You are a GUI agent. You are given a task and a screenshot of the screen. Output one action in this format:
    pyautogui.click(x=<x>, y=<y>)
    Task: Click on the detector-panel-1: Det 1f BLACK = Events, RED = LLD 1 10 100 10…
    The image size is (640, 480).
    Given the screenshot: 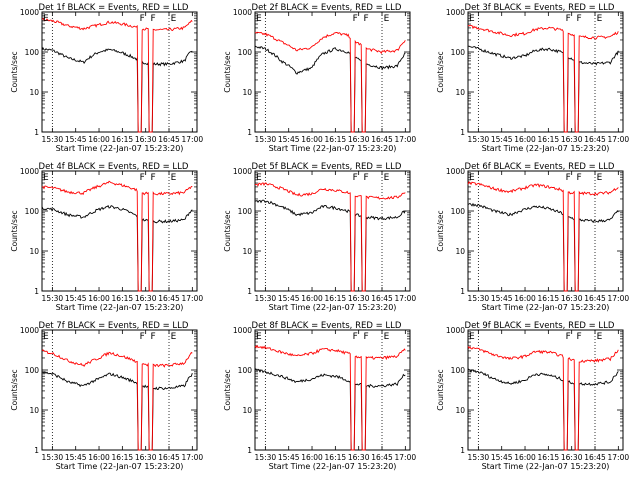 What is the action you would take?
    pyautogui.click(x=106, y=78)
    